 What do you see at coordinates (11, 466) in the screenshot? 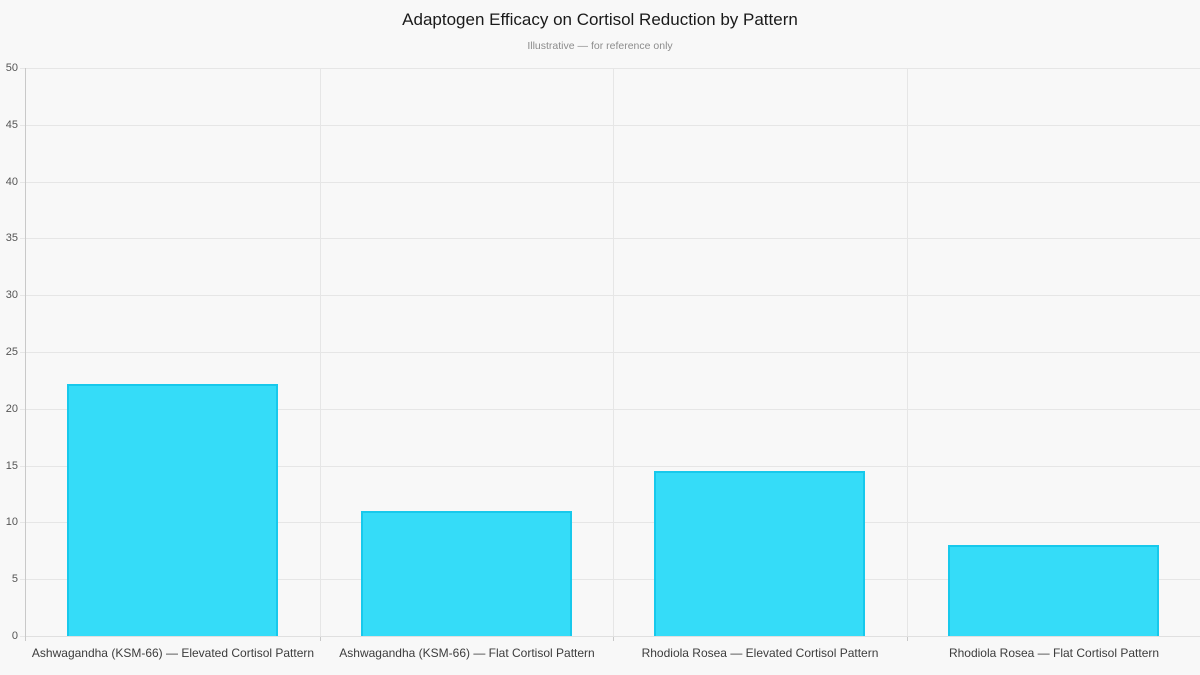
I see `y-tick-label: 15` at bounding box center [11, 466].